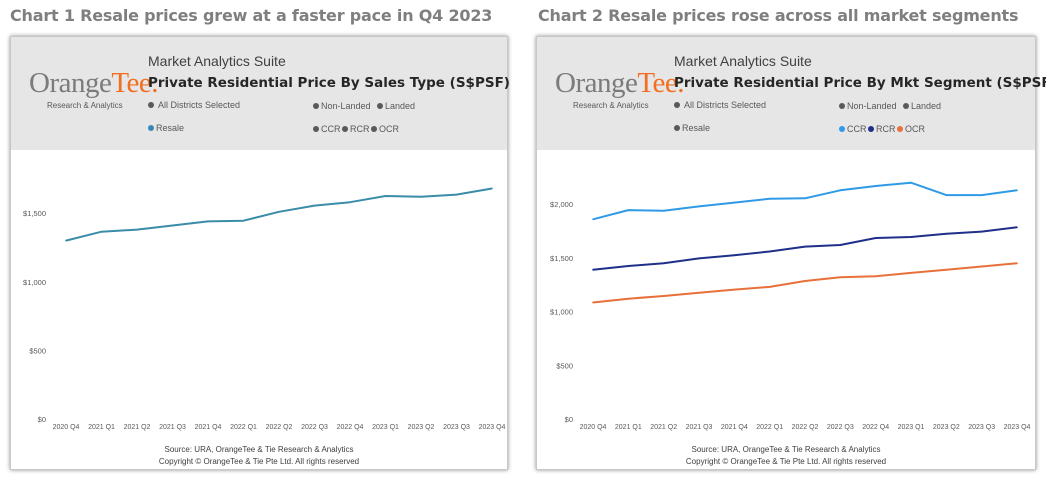  What do you see at coordinates (243, 427) in the screenshot?
I see `x-tick-label: 2022 Q1` at bounding box center [243, 427].